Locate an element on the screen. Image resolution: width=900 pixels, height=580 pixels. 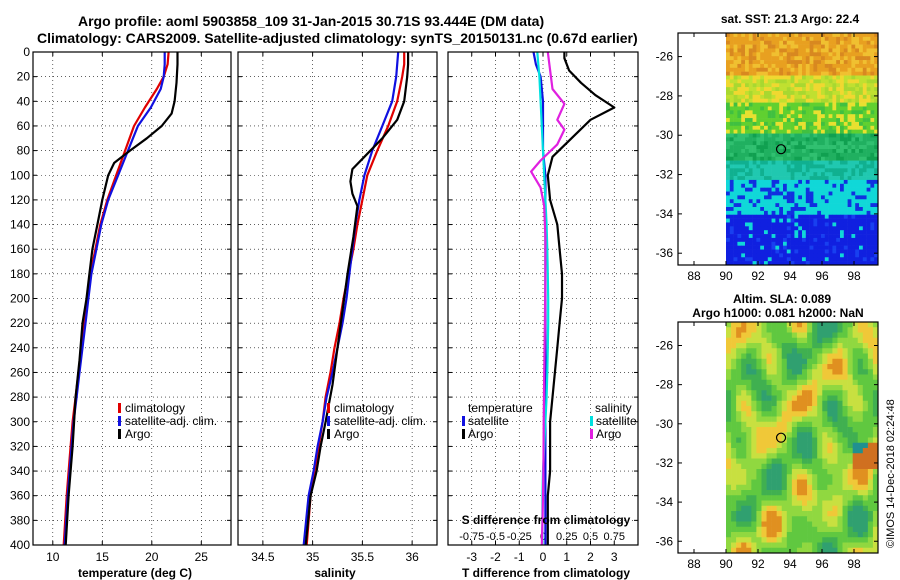
y-tick-label: -28 is located at coordinates (665, 385).